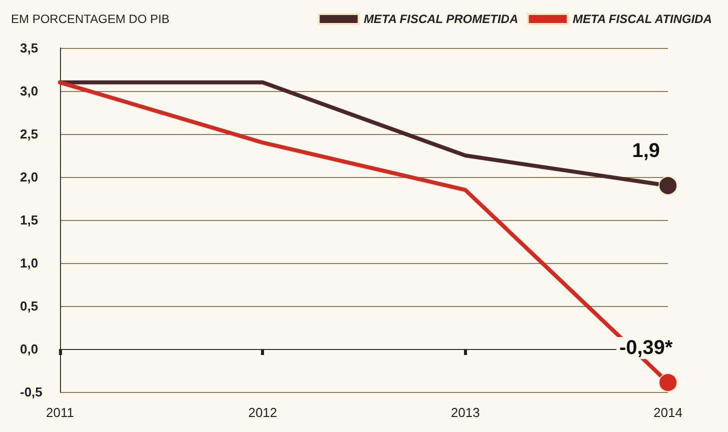 The height and width of the screenshot is (432, 728). What do you see at coordinates (646, 348) in the screenshot?
I see `data-label: -0,39*` at bounding box center [646, 348].